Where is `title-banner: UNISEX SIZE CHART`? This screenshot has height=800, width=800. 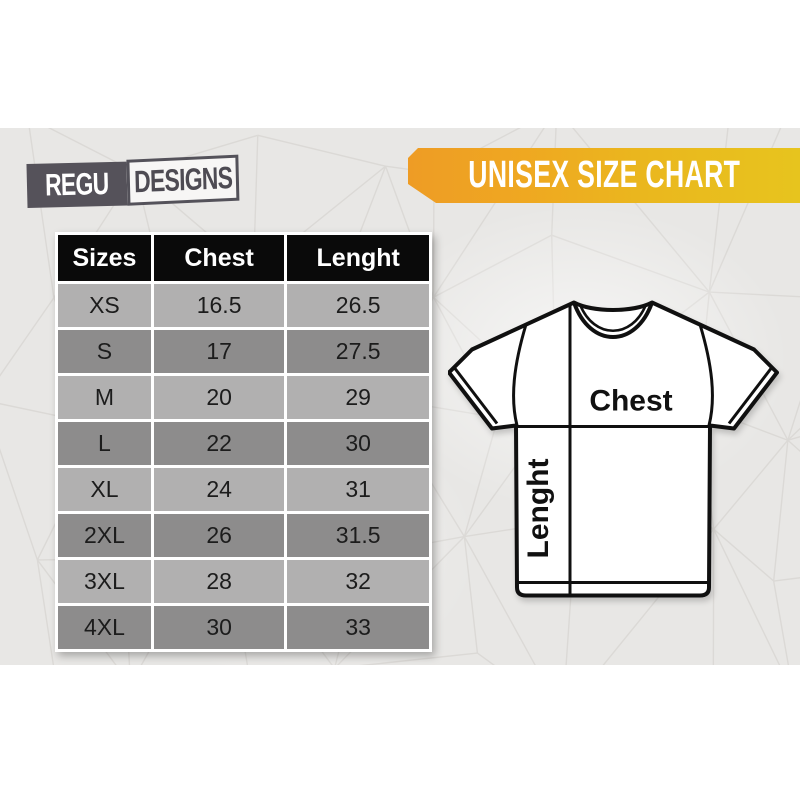
title-banner: UNISEX SIZE CHART is located at coordinates (604, 175).